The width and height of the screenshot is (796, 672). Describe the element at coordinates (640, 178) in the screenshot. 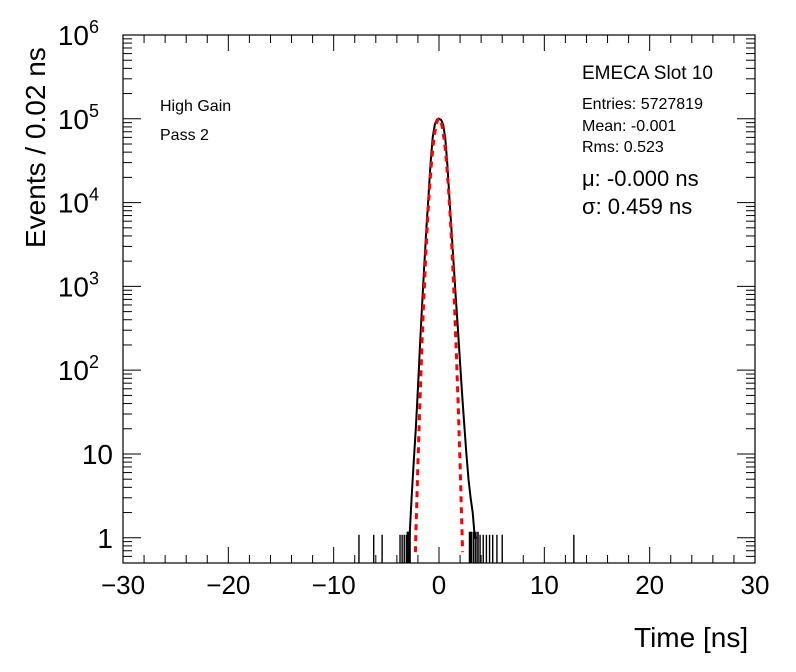

I see `fit-mu: μ: -0.000 ns` at that location.